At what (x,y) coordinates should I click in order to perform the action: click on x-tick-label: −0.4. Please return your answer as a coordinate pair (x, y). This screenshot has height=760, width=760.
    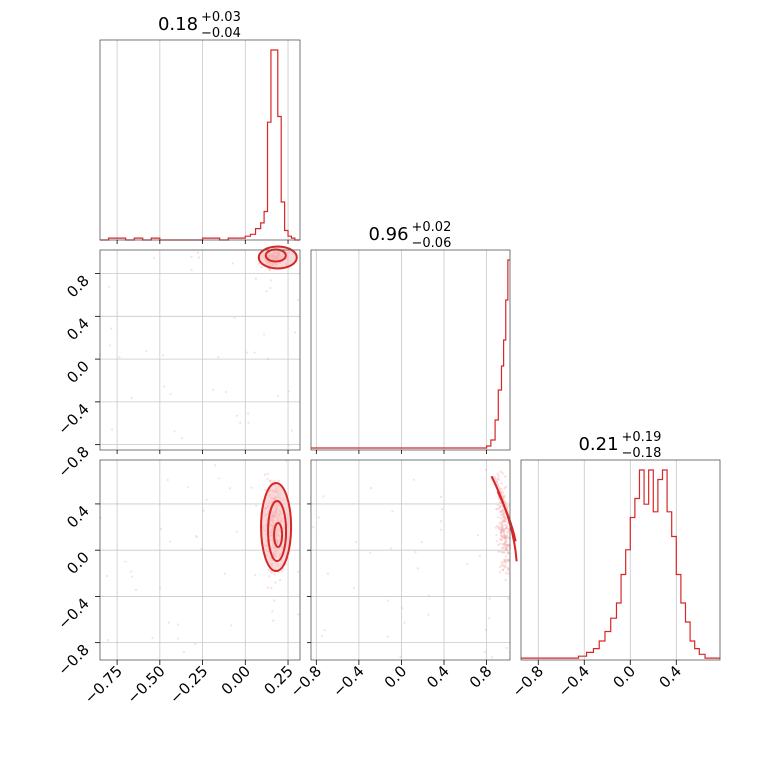
    Looking at the image, I should click on (348, 681).